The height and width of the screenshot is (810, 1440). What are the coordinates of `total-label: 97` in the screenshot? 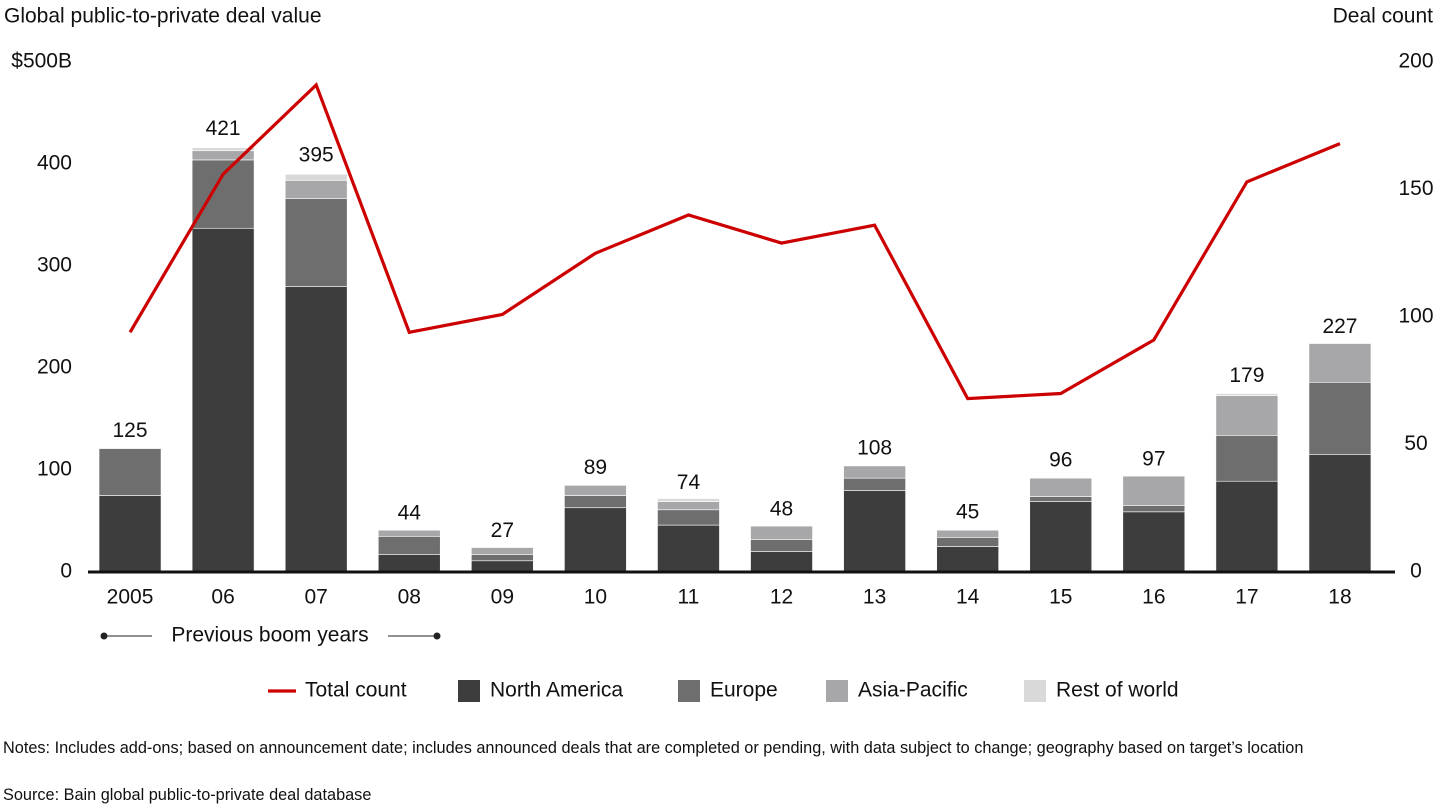 It's located at (1153, 459).